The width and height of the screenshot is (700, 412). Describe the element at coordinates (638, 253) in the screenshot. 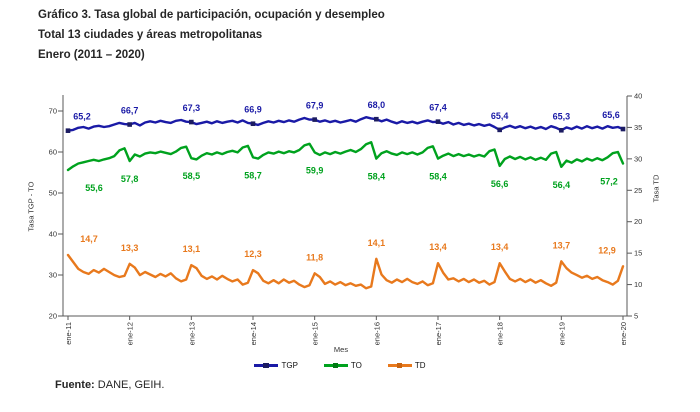

I see `y-axis-right-tick-label: 15` at that location.